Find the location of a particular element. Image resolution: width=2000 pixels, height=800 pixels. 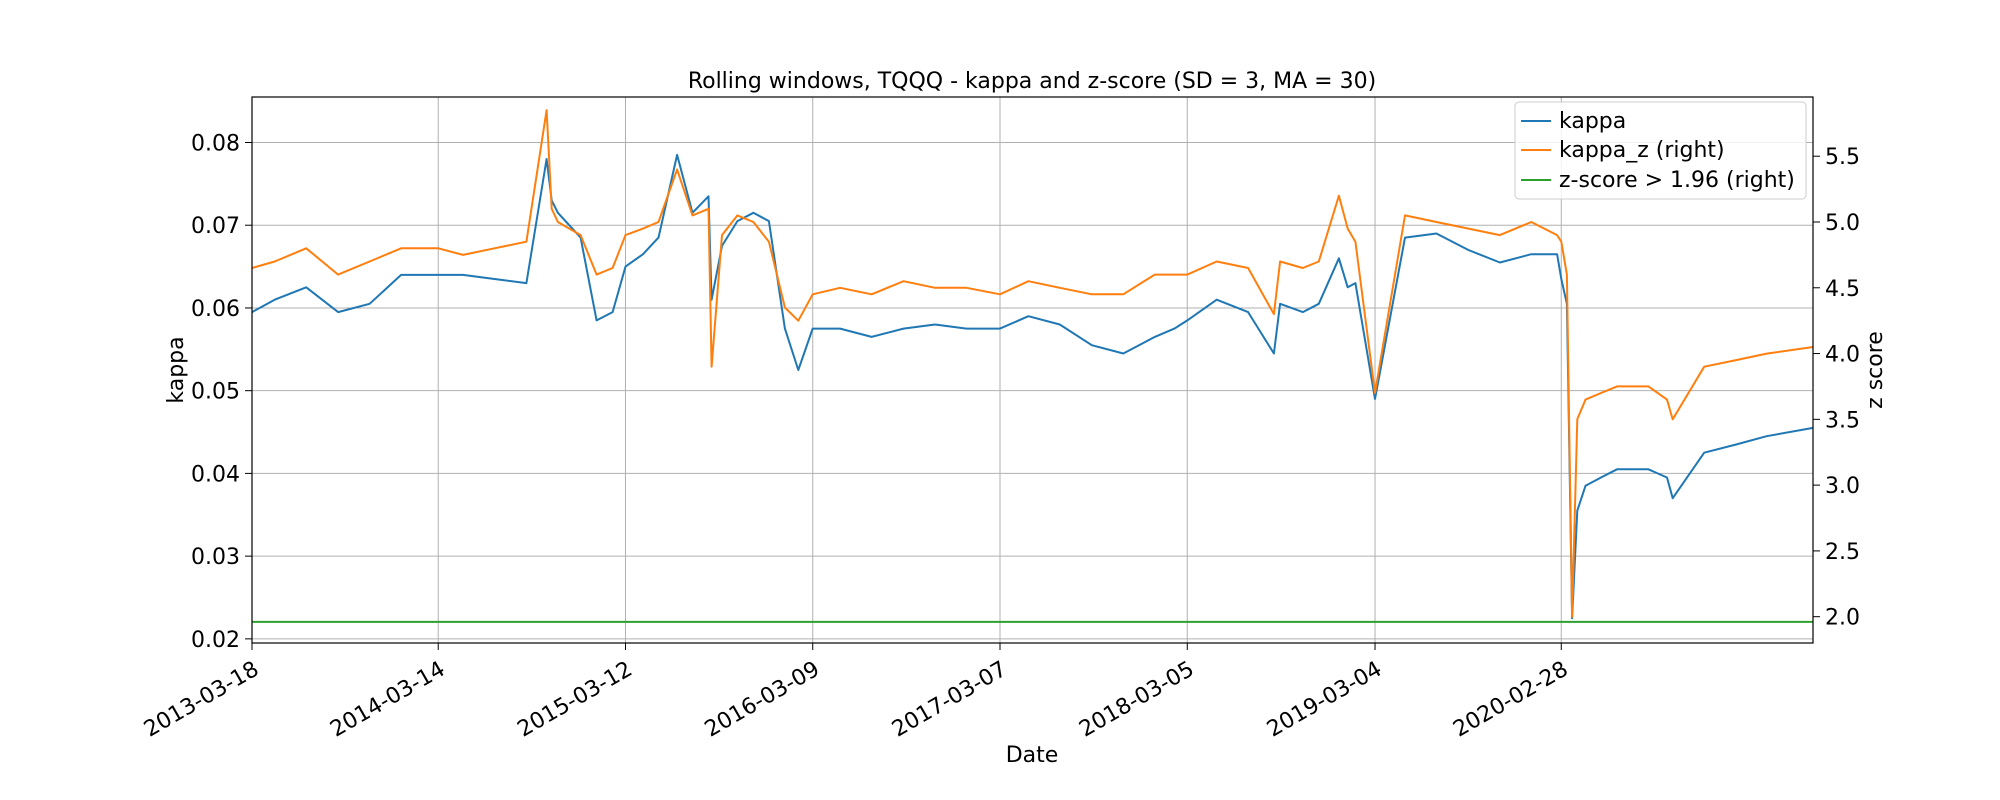

x-axis-title: Date is located at coordinates (1032, 755).